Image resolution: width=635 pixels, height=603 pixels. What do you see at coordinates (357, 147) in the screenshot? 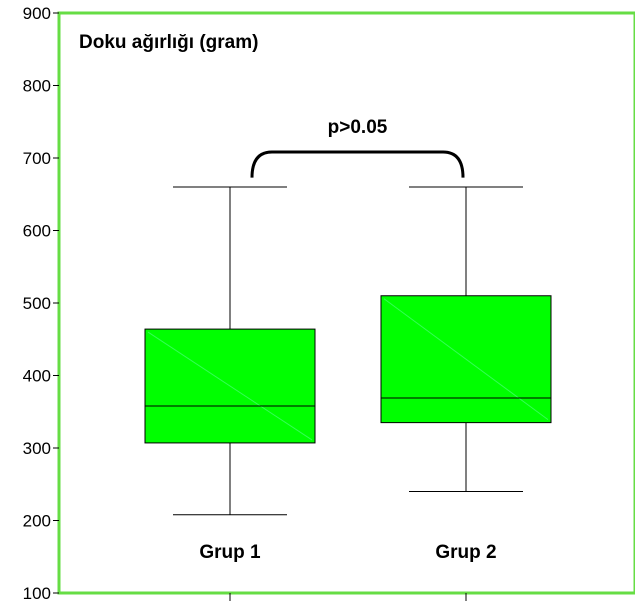
I see `significance-bracket: p>0.05` at bounding box center [357, 147].